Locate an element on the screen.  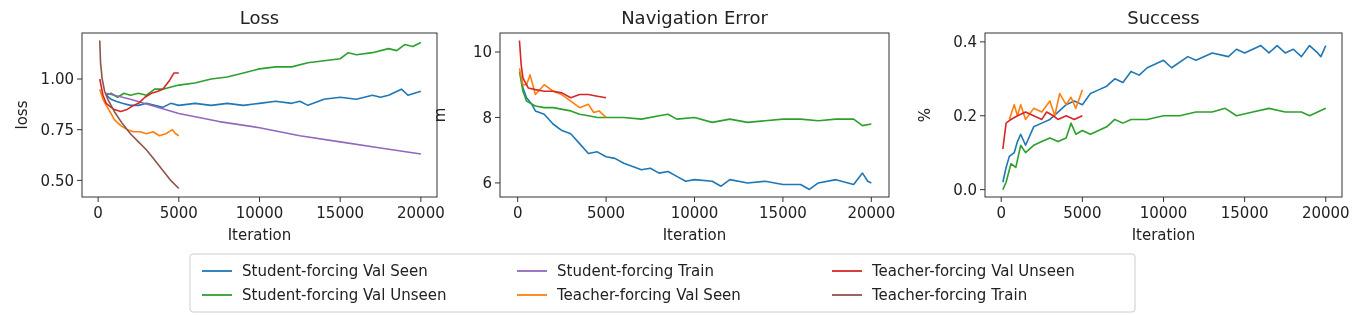
y-axis-title: % is located at coordinates (925, 115).